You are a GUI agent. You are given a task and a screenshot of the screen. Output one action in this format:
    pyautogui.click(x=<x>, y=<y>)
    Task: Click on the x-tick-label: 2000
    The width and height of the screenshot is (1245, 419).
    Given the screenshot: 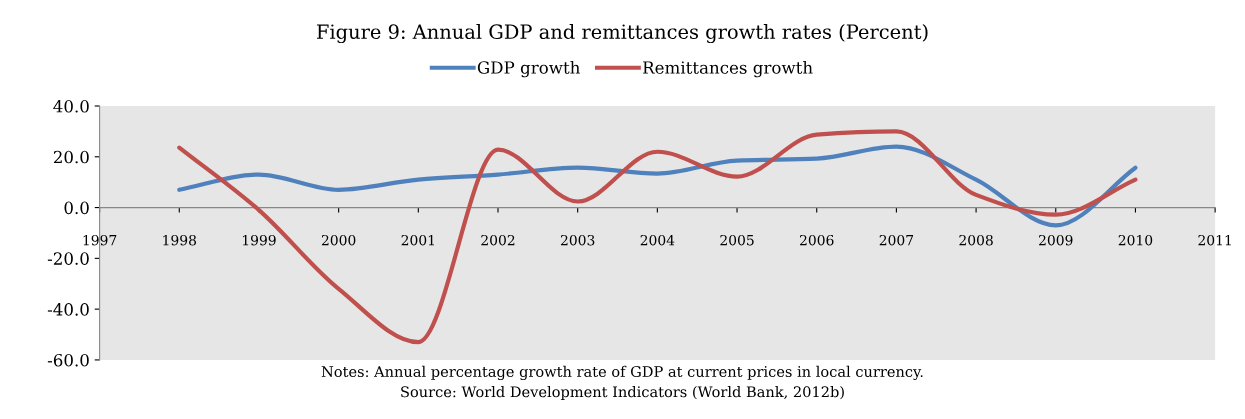 What is the action you would take?
    pyautogui.click(x=338, y=240)
    